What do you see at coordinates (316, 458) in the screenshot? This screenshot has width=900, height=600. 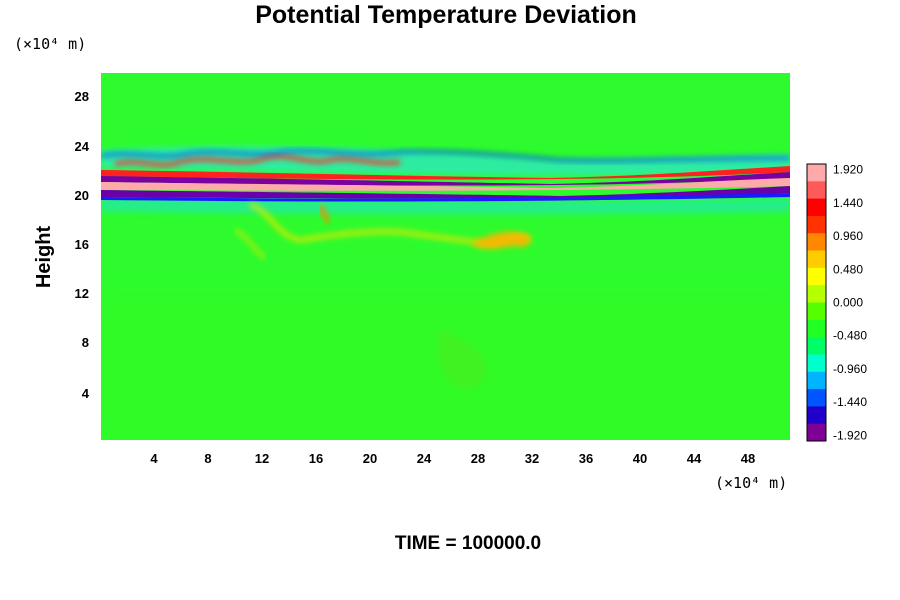 I see `x-tick-label: 16` at bounding box center [316, 458].